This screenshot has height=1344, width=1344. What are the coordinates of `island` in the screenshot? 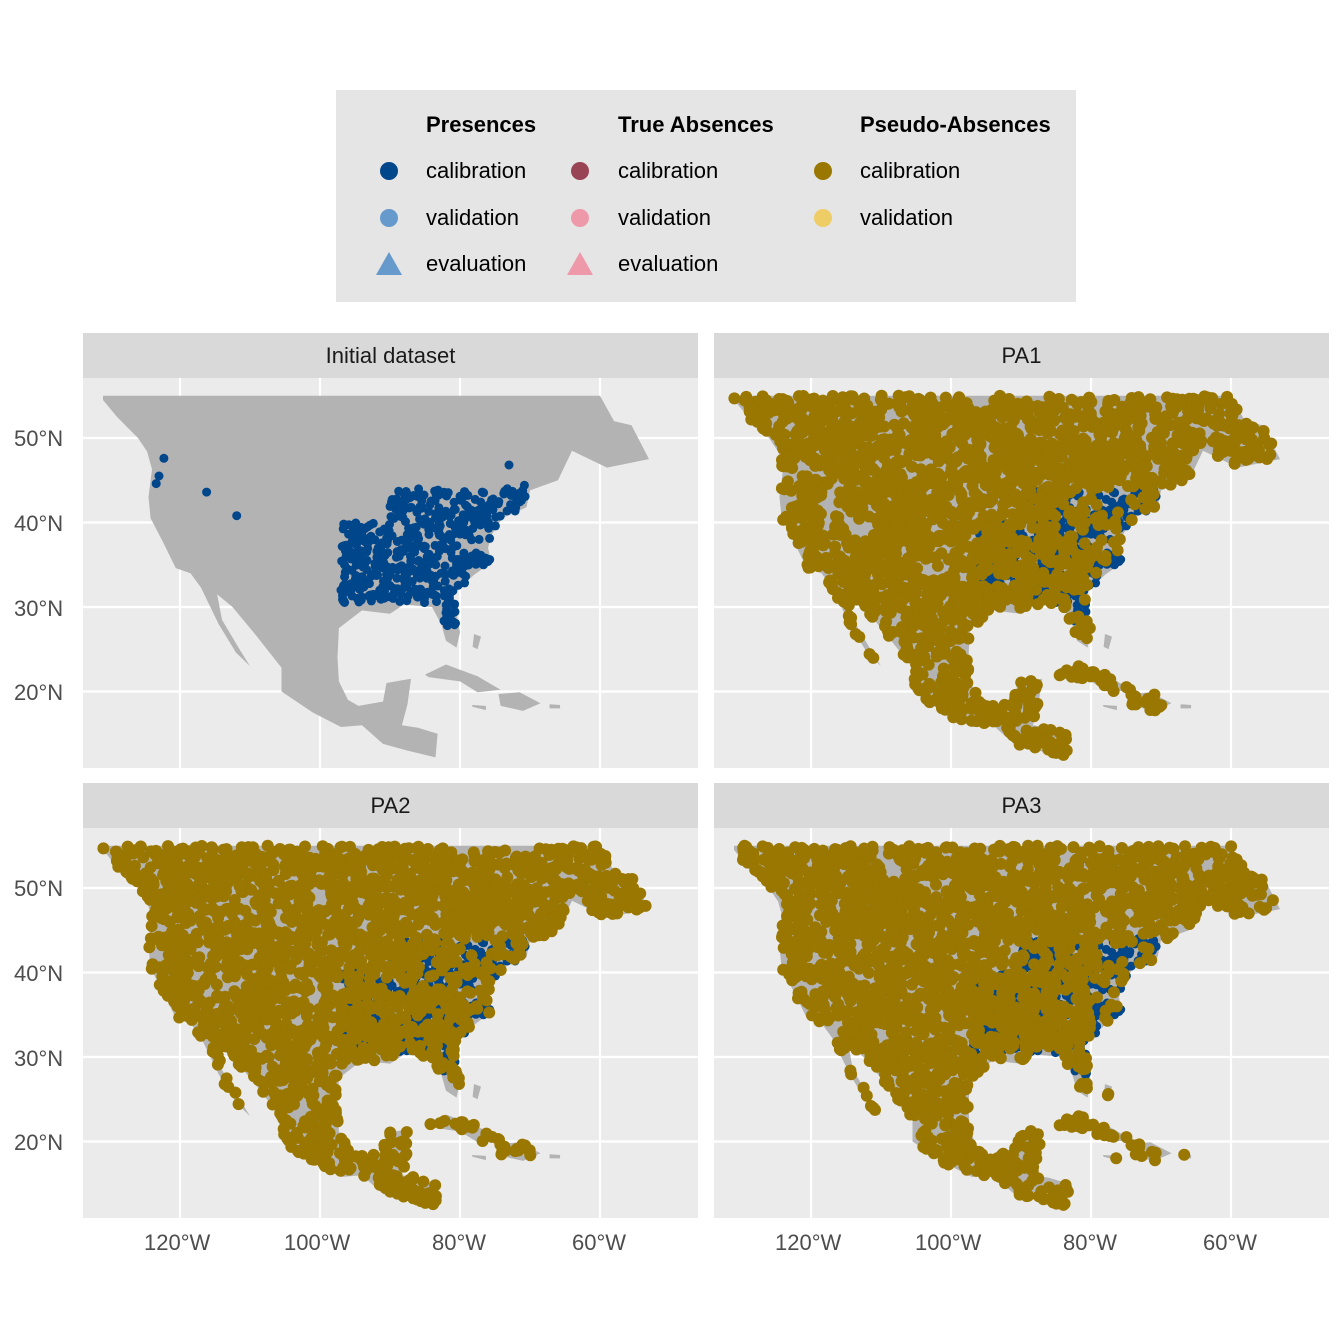 It's located at (476, 642).